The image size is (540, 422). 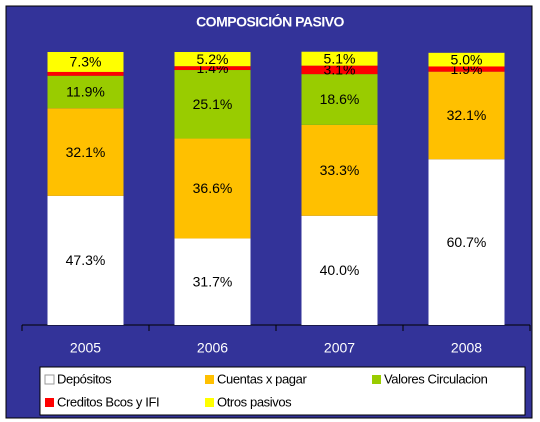 What do you see at coordinates (262, 378) in the screenshot?
I see `legend-label: Cuentas x pagar` at bounding box center [262, 378].